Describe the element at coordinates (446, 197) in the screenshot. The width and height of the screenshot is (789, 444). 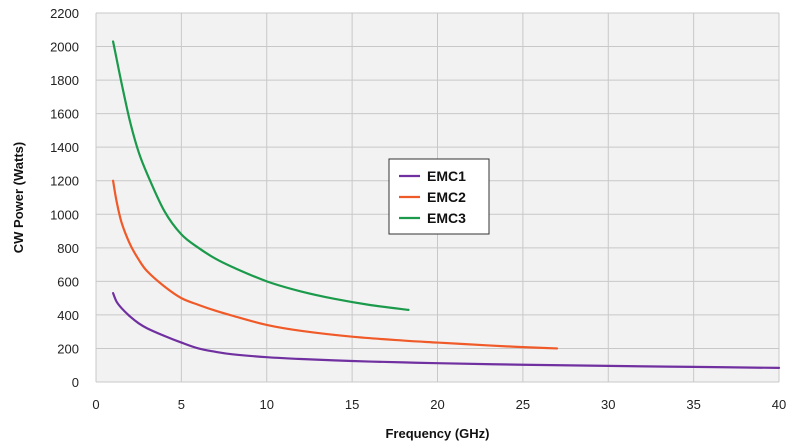
I see `legend-label-emc2: EMC2` at that location.